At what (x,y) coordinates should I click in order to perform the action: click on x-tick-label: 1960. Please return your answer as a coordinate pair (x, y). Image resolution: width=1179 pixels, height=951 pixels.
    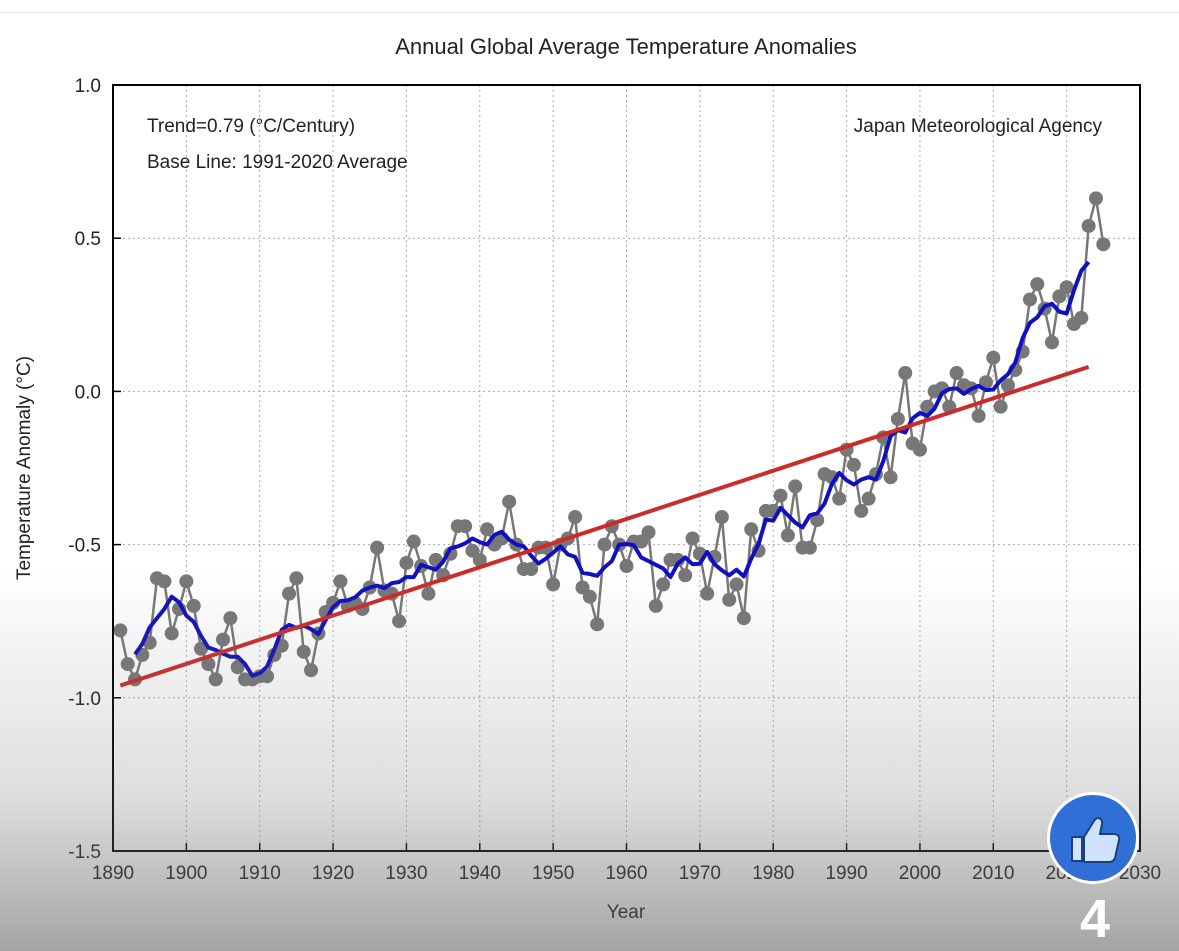
    Looking at the image, I should click on (626, 873).